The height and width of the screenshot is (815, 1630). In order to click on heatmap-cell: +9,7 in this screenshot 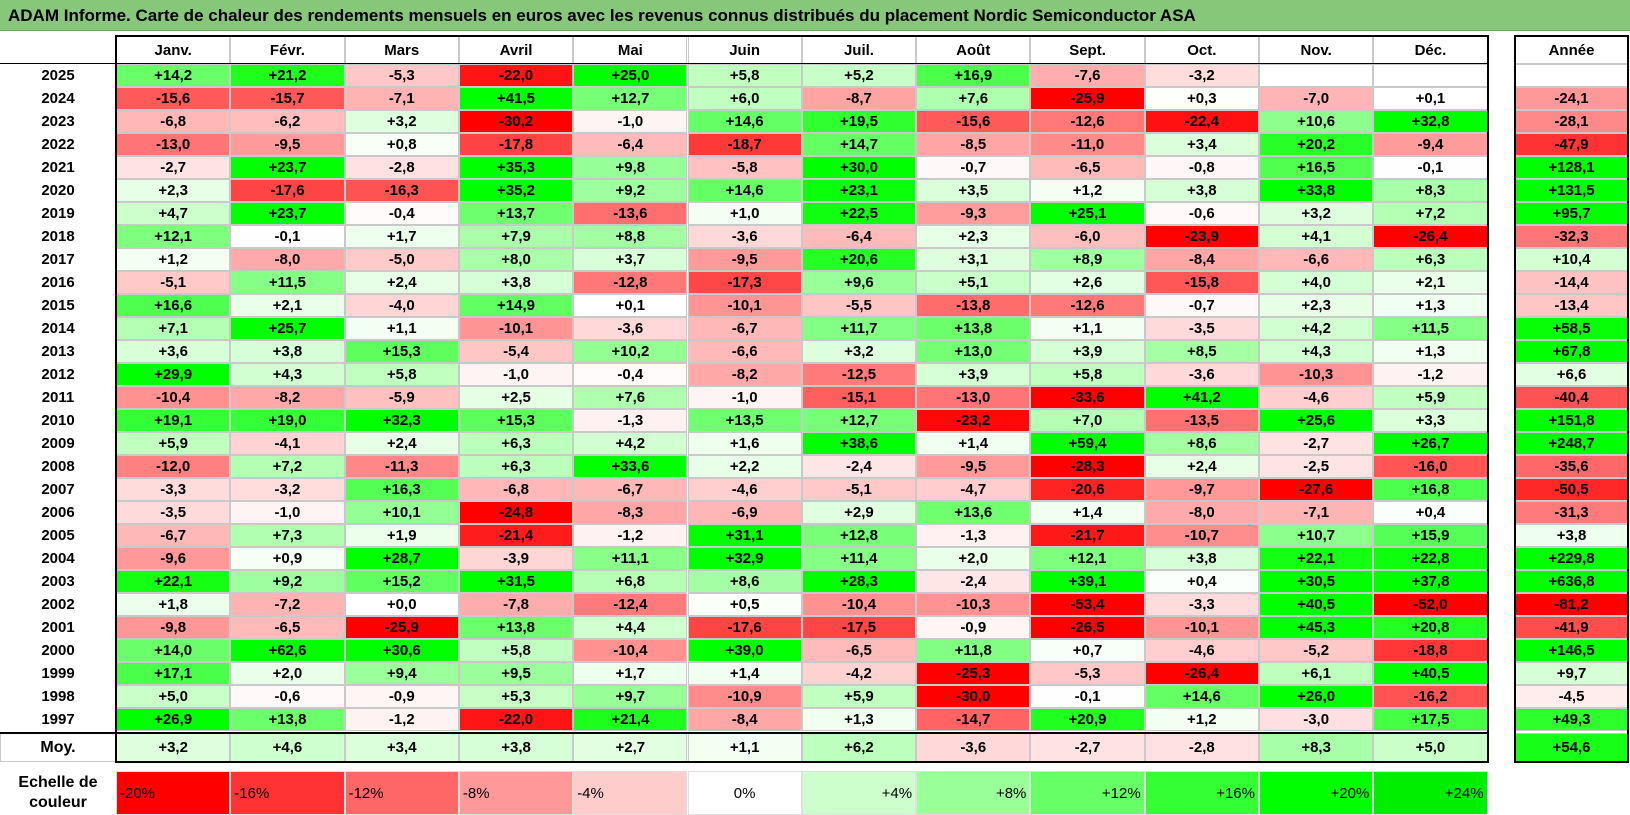, I will do `click(630, 696)`.